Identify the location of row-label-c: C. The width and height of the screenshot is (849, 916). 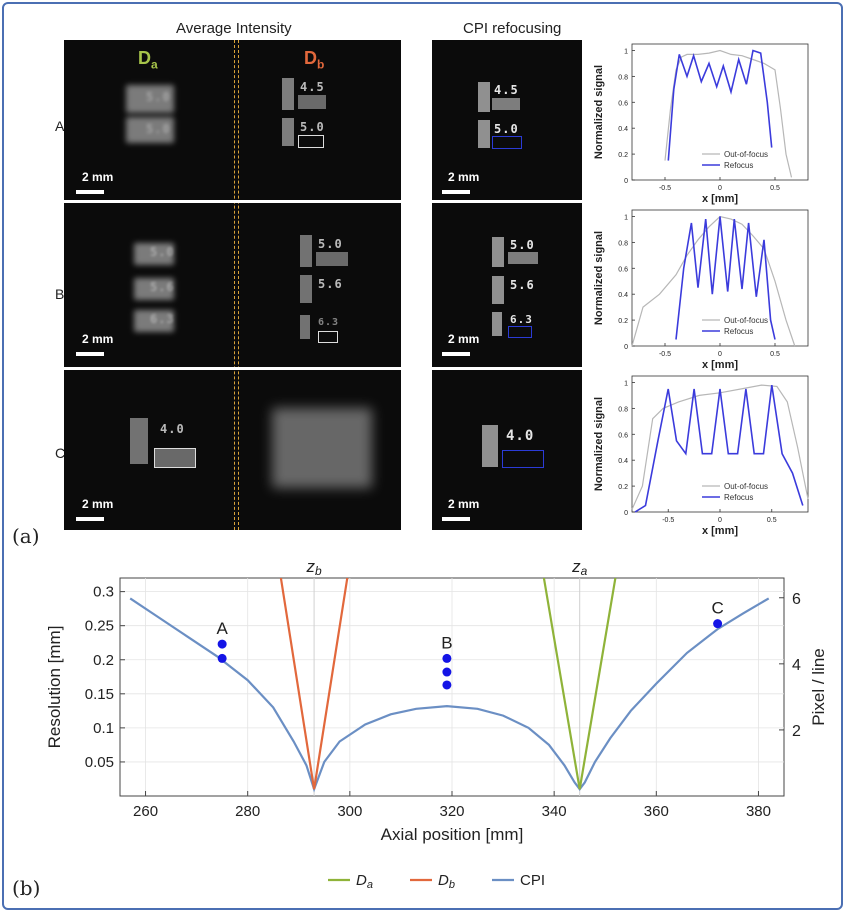
(60, 453).